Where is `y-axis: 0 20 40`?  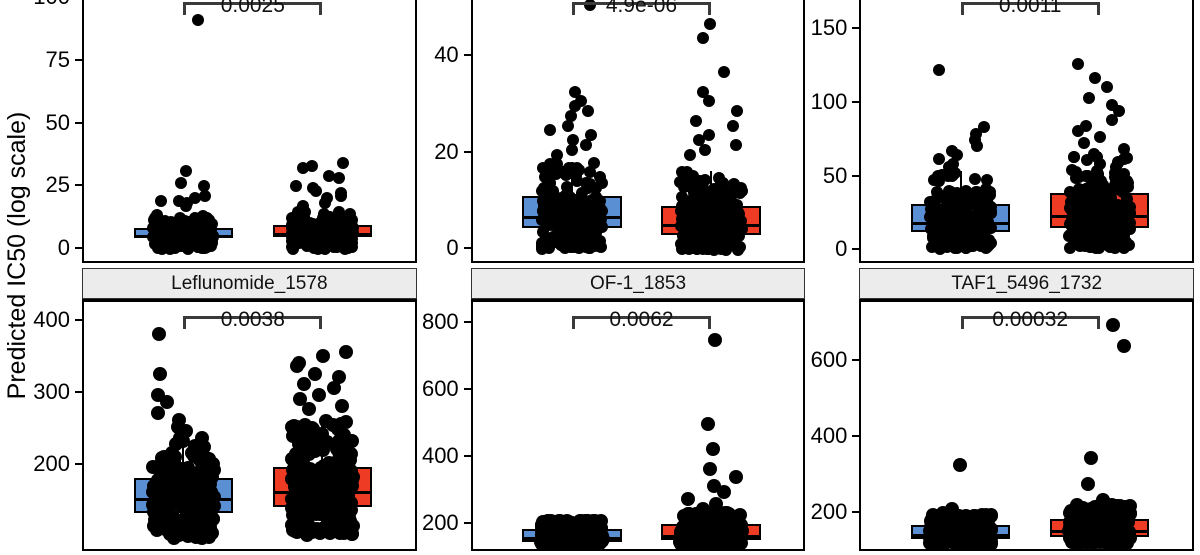
y-axis: 0 20 40 is located at coordinates (447, 131).